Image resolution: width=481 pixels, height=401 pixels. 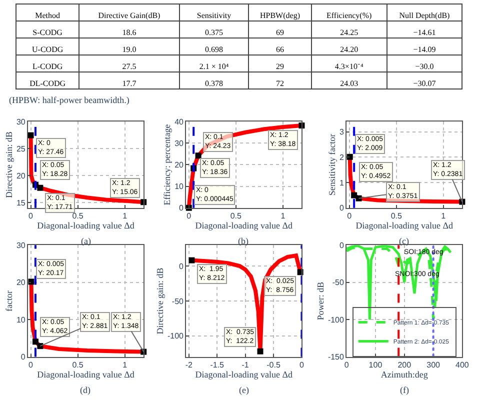 What do you see at coordinates (349, 15) in the screenshot?
I see `category-label: Efficiency(%)` at bounding box center [349, 15].